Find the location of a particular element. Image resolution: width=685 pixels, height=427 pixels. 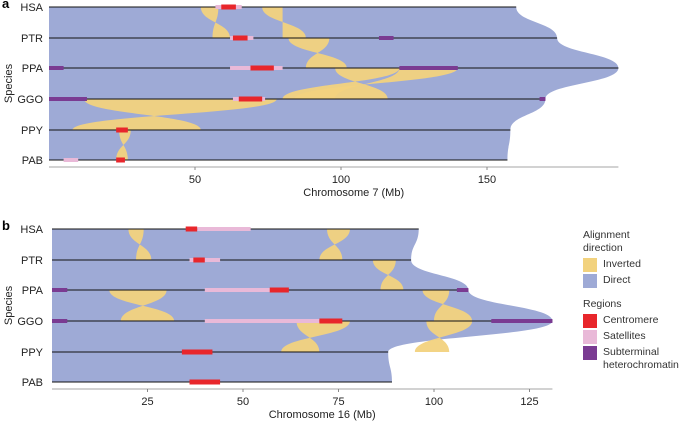

legend-regions-title: Regions is located at coordinates (602, 304).